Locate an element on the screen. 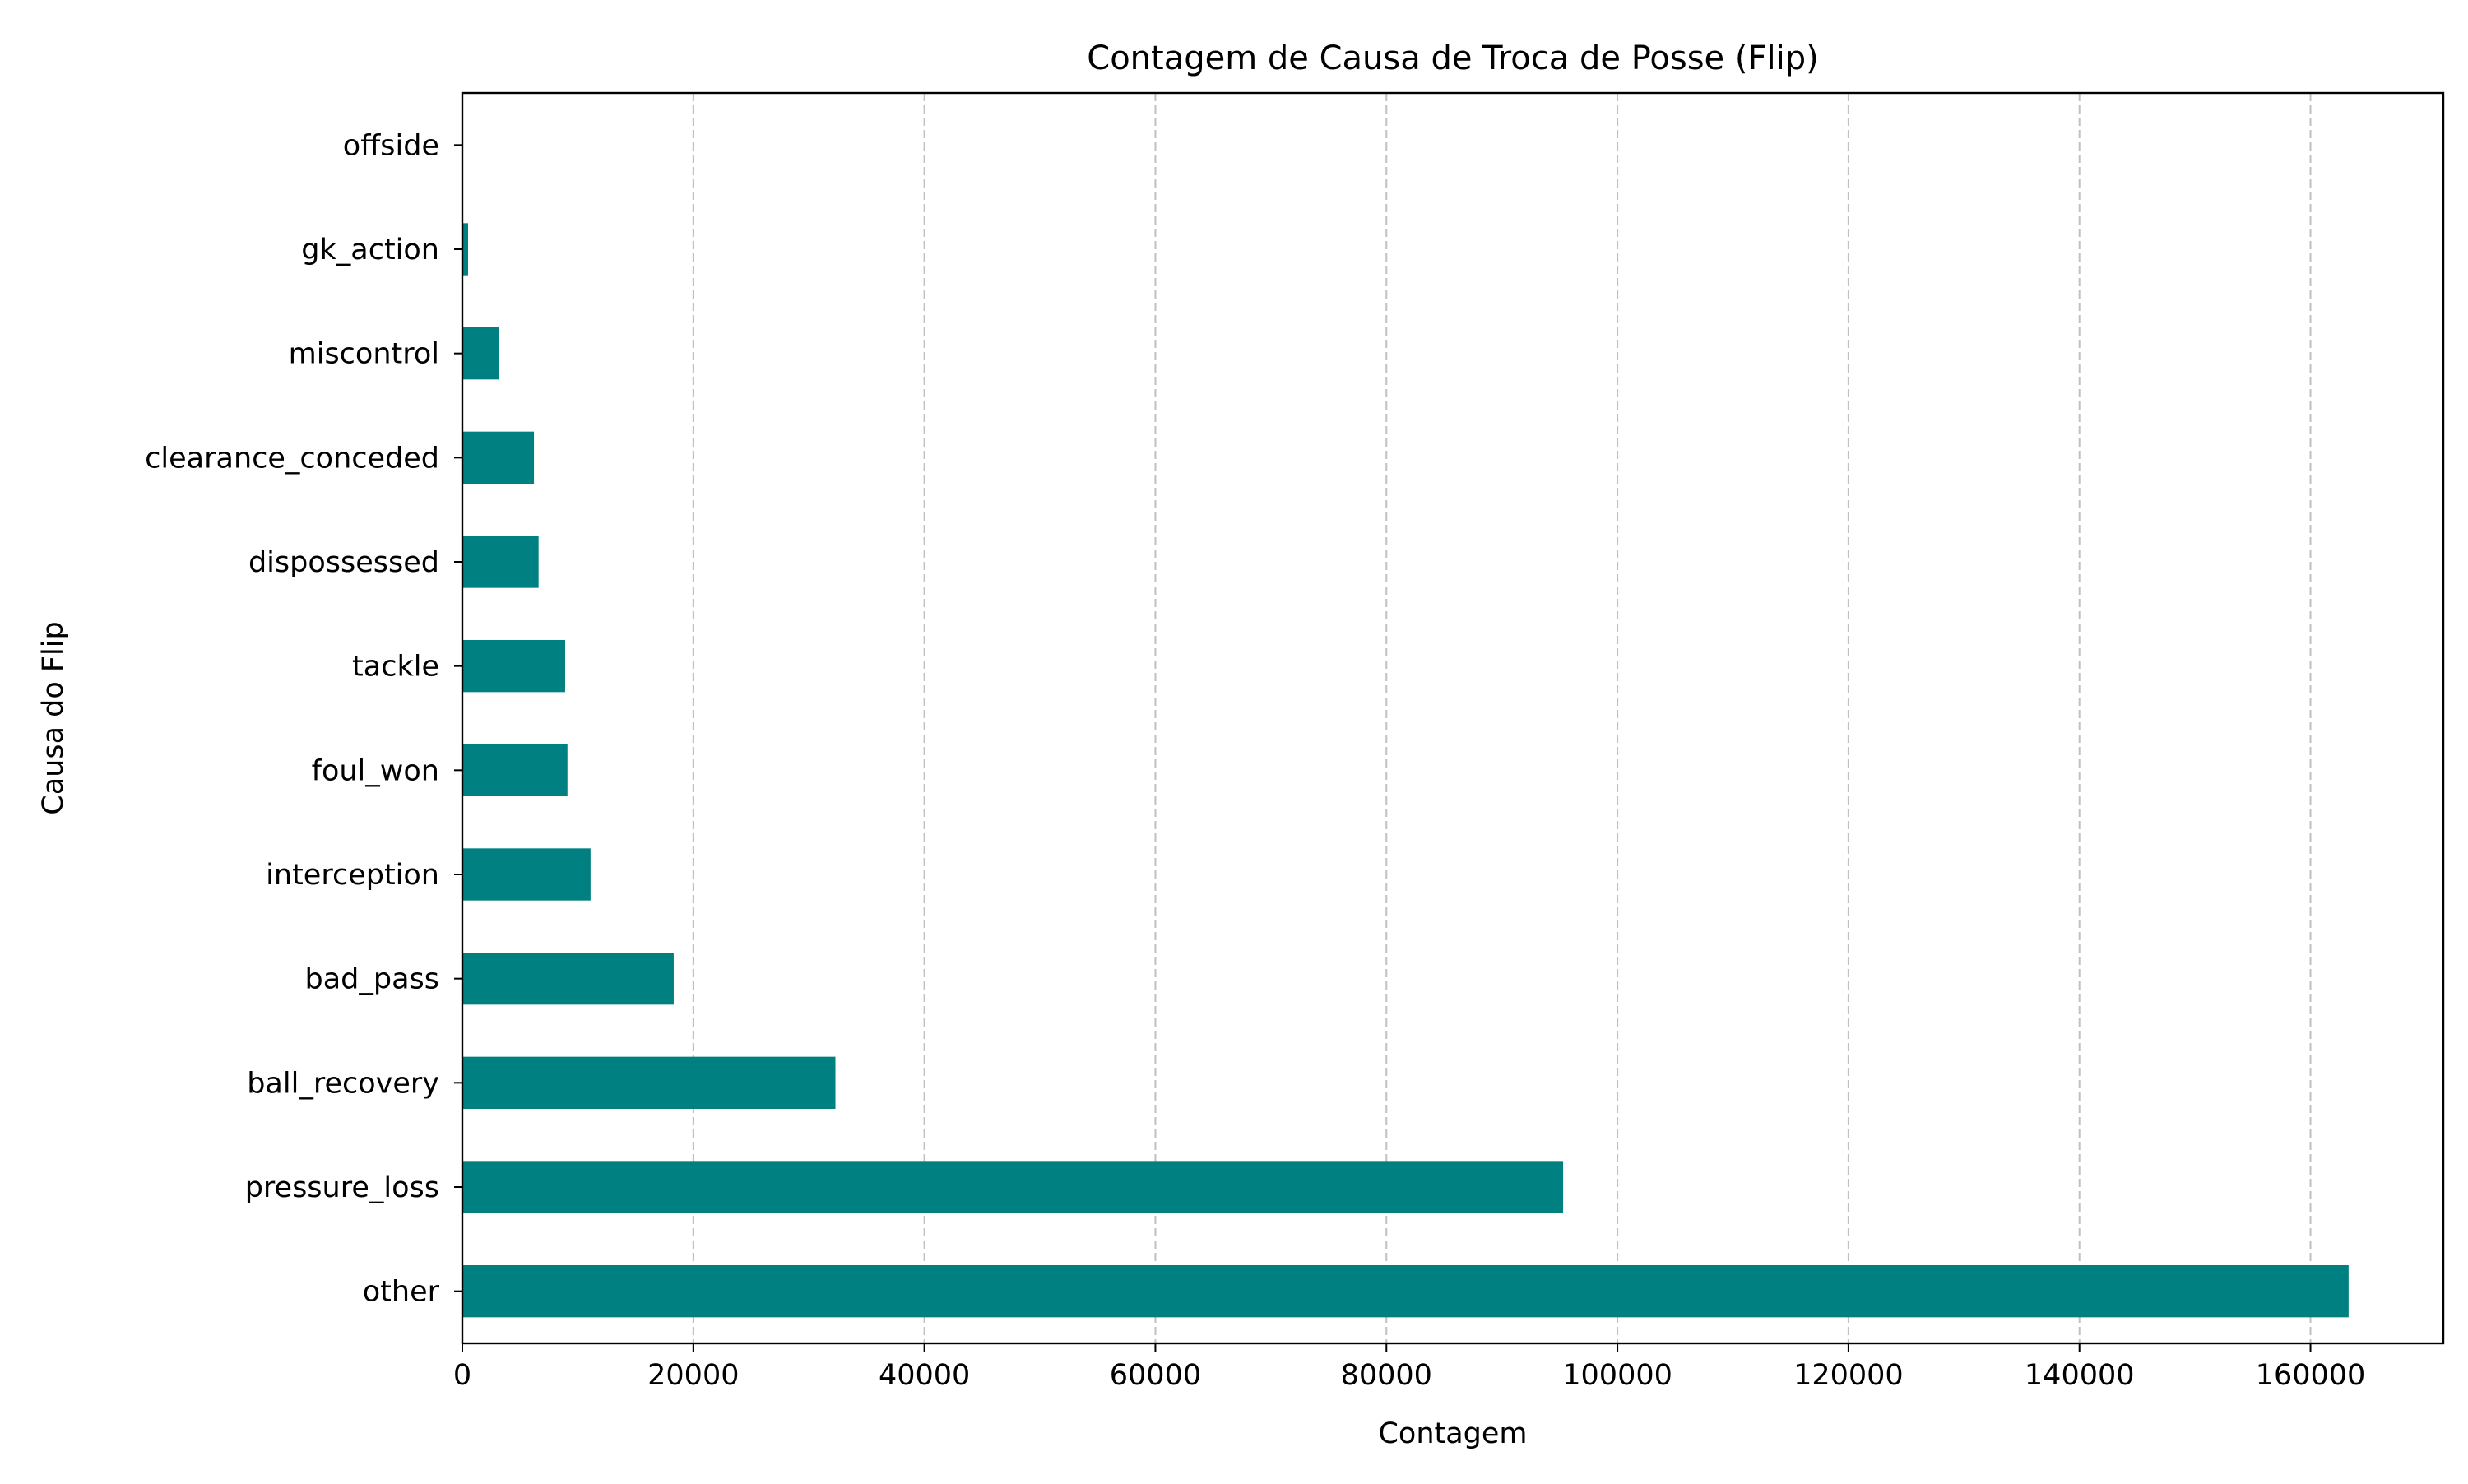 The height and width of the screenshot is (1484, 2468). bar-ball-recovery is located at coordinates (649, 1083).